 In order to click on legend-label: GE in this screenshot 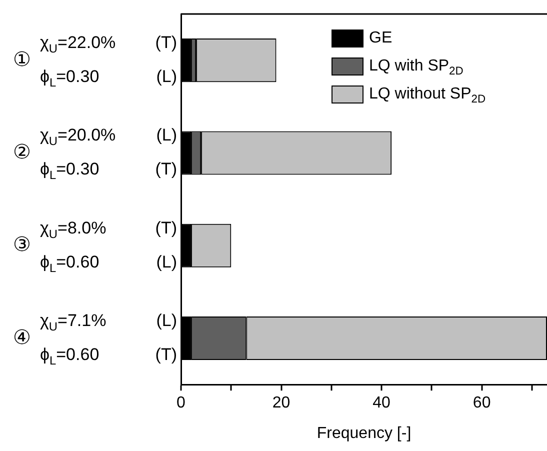, I will do `click(380, 37)`.